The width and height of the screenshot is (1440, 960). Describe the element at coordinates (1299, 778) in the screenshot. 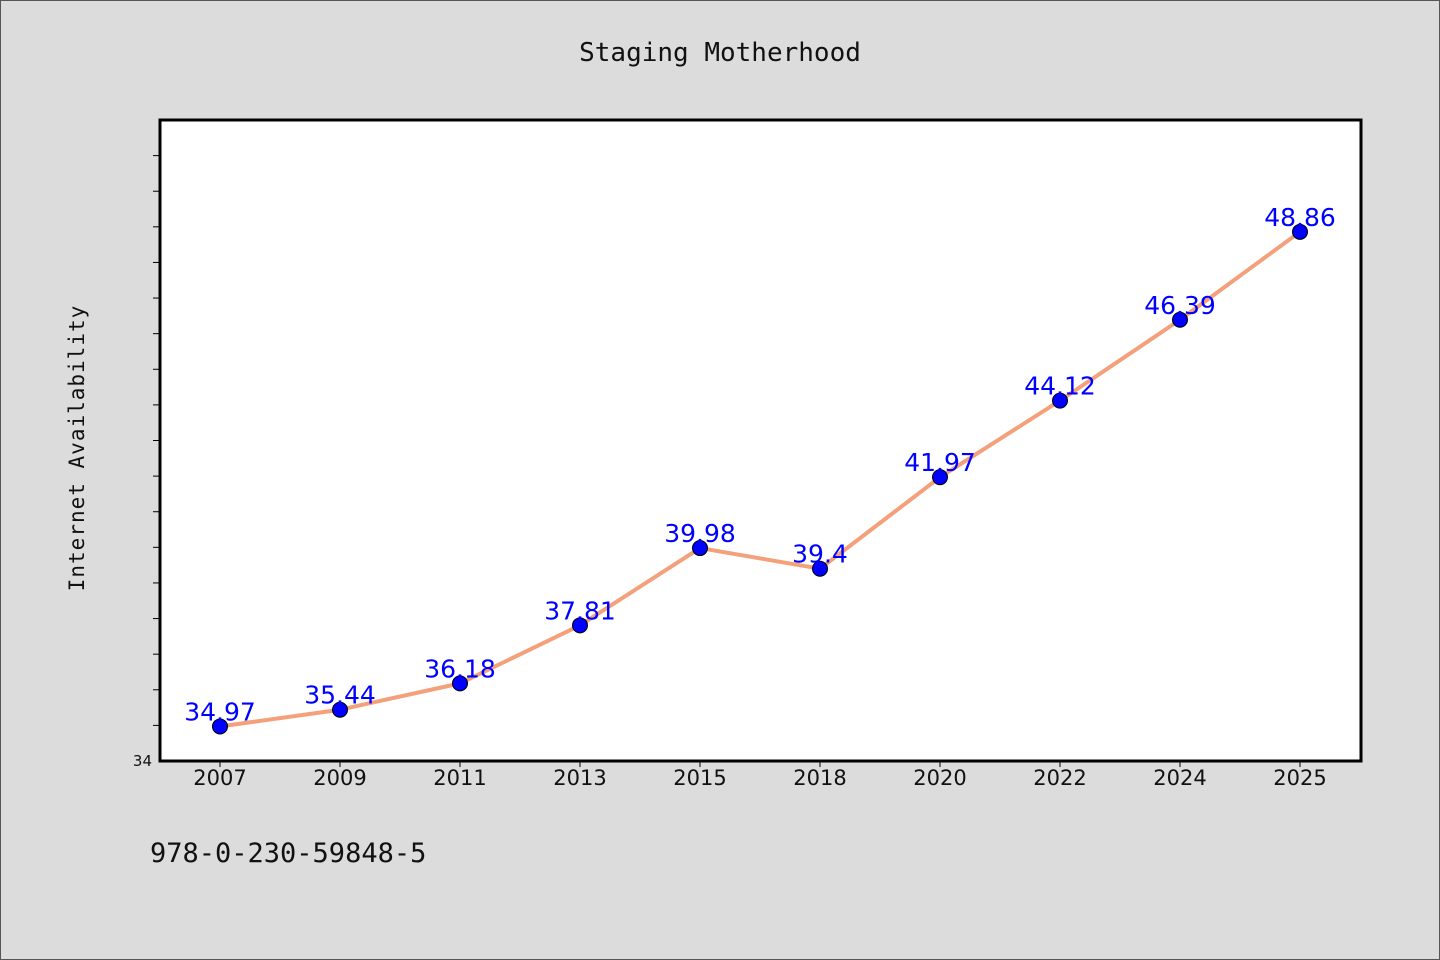

I see `x-tick-label: 2025` at that location.